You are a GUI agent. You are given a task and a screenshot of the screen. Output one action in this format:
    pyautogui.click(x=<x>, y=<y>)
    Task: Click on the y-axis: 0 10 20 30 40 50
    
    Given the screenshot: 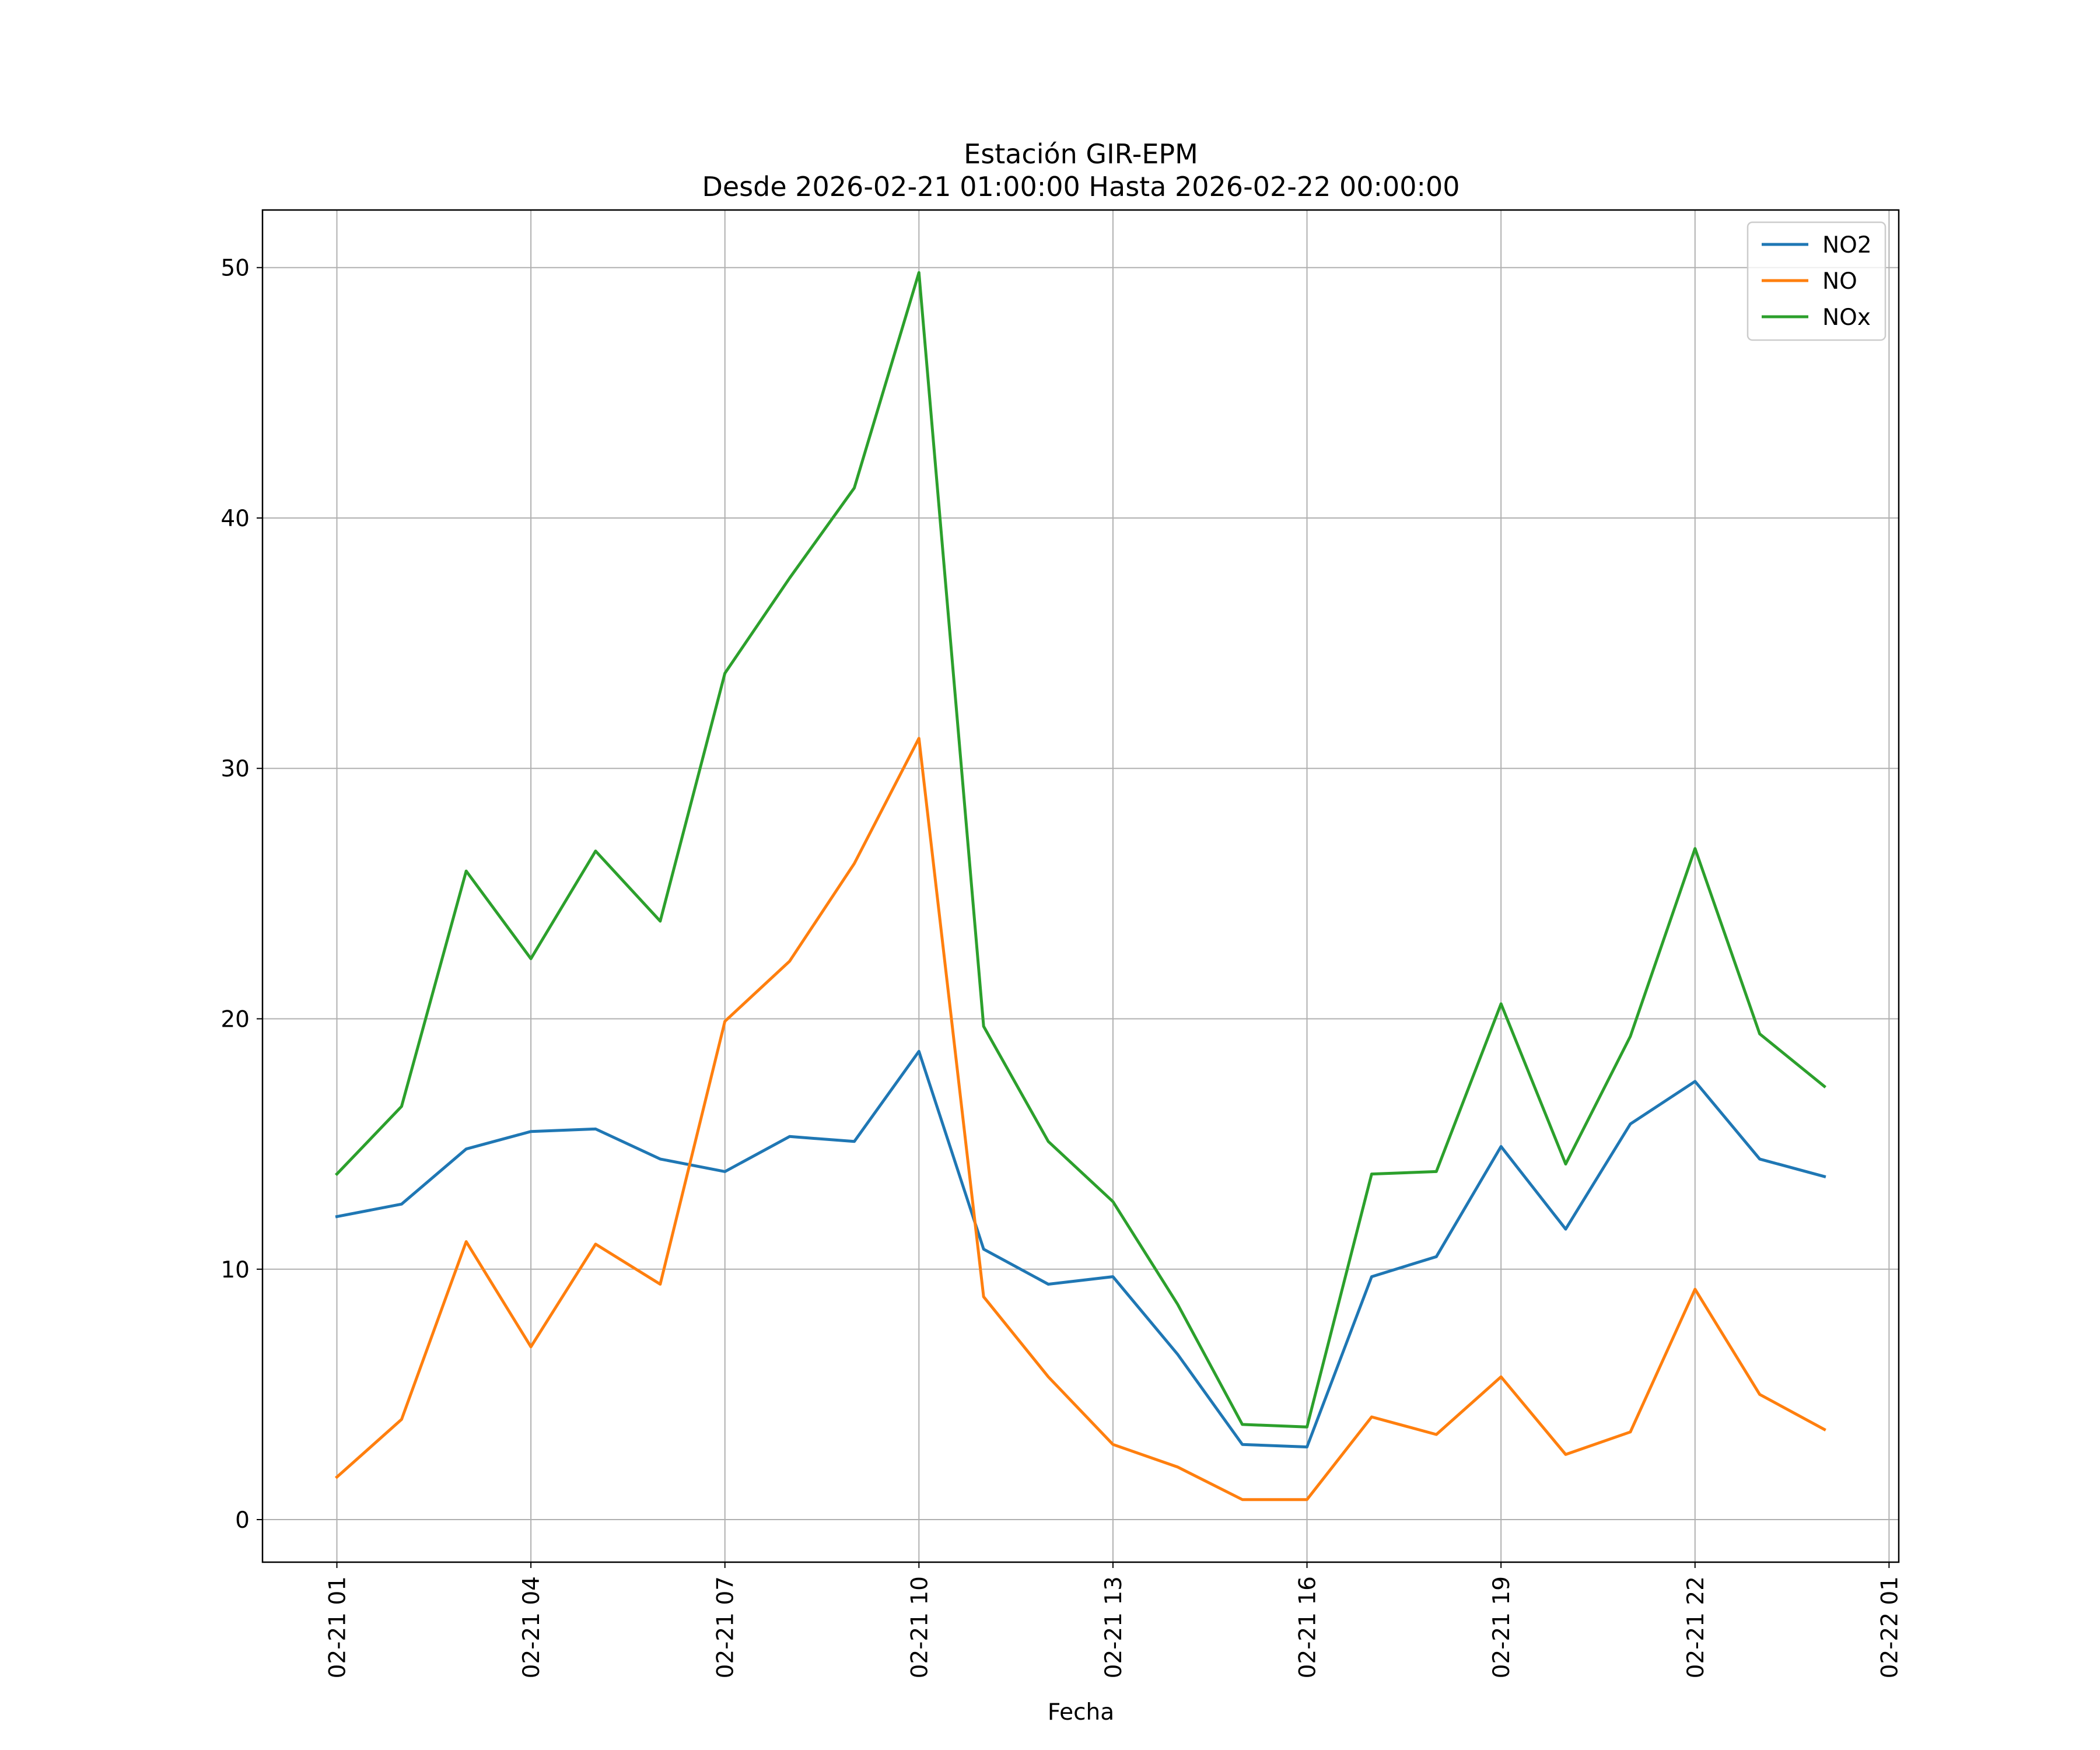 What is the action you would take?
    pyautogui.click(x=241, y=895)
    